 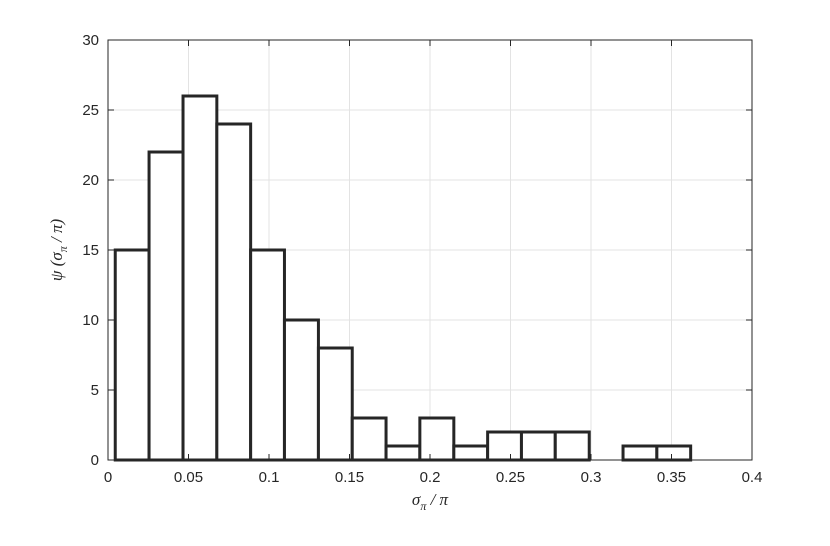 I want to click on y-axis-label-rest: / π), so click(x=56, y=233).